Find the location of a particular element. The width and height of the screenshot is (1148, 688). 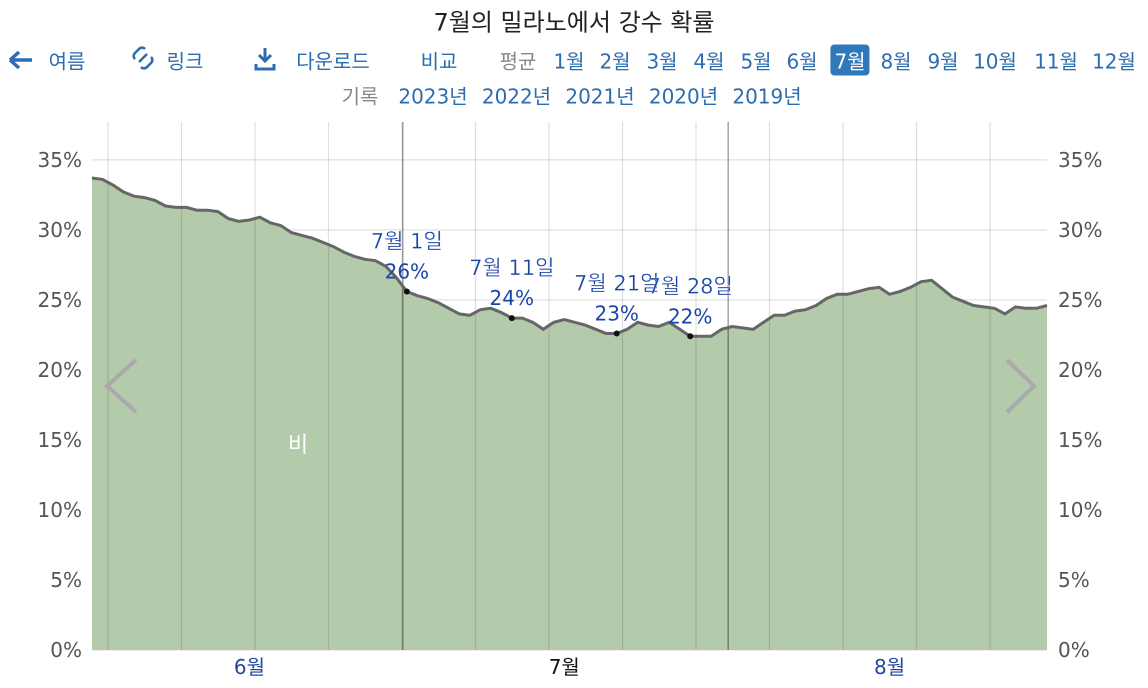

x-tick-label: 6월 is located at coordinates (249, 667).